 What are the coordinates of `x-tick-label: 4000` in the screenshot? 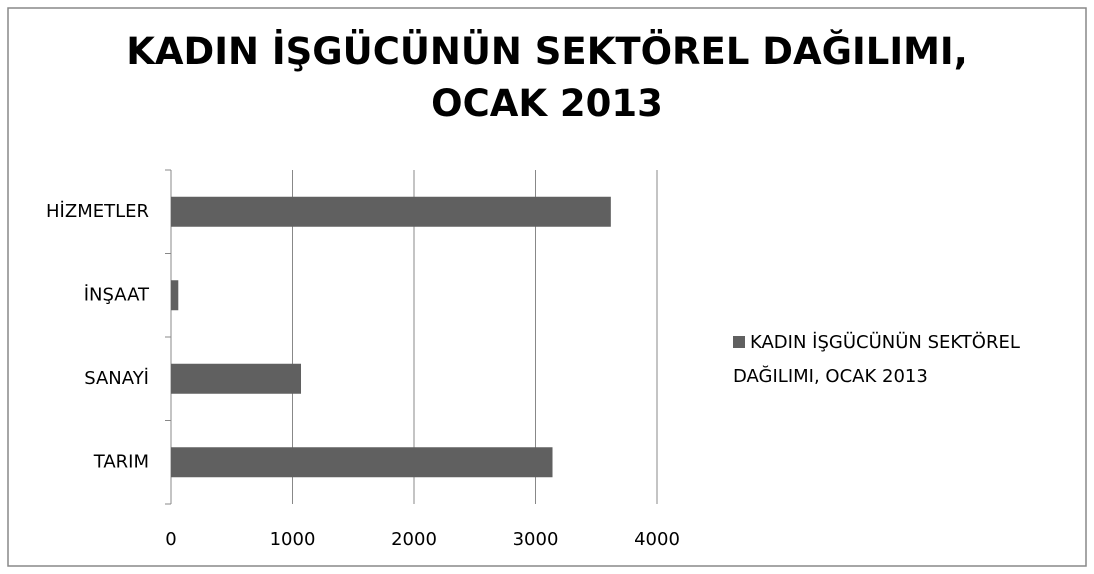 It's located at (657, 539).